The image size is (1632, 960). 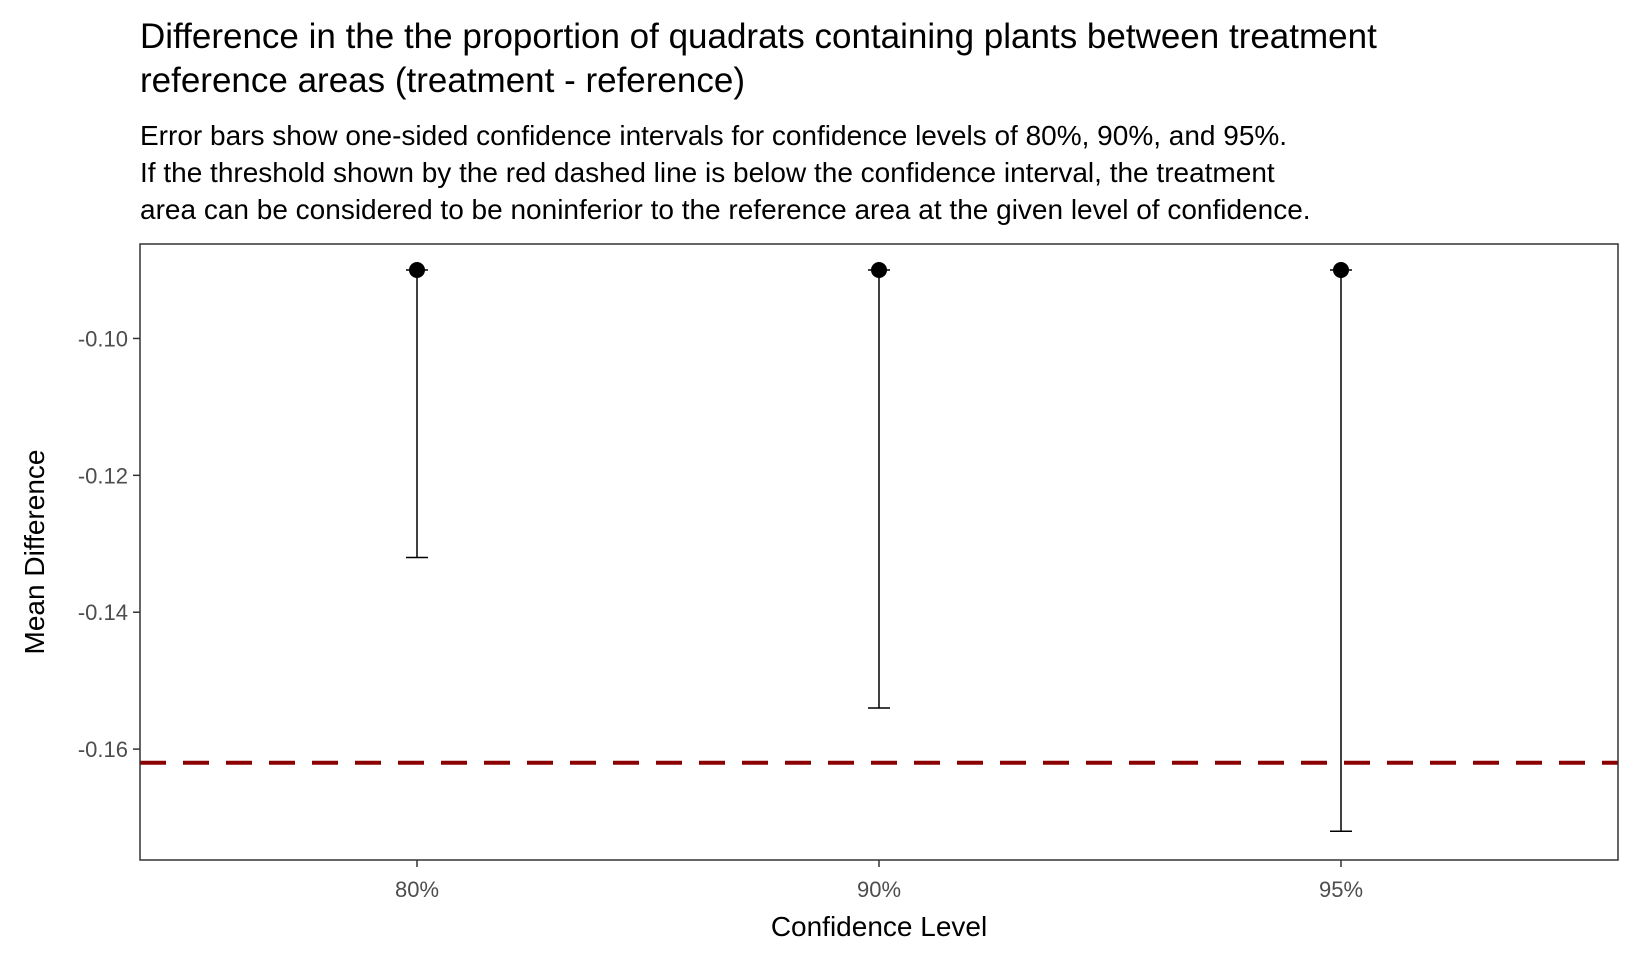 I want to click on x-axis-ticks: 80% 90% 95%, so click(x=879, y=881).